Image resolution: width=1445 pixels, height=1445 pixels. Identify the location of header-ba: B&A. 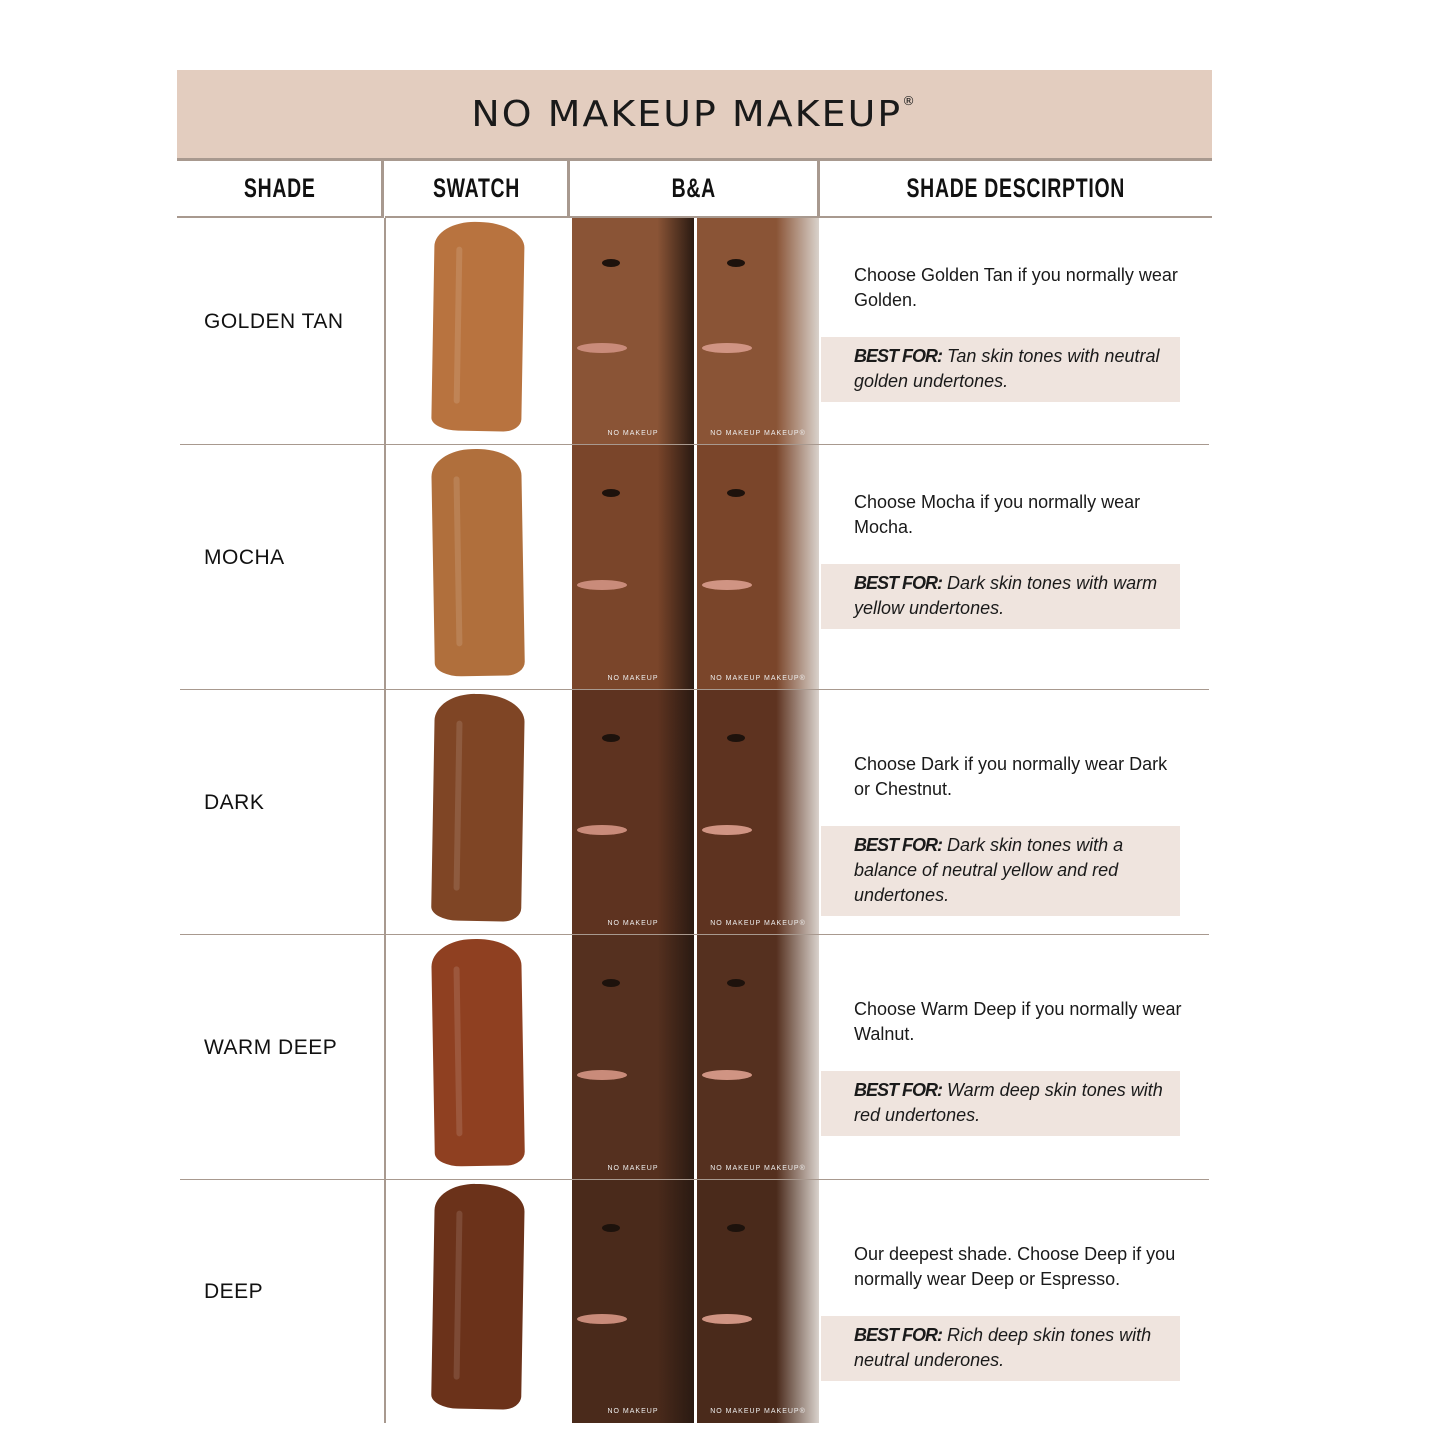
(693, 189).